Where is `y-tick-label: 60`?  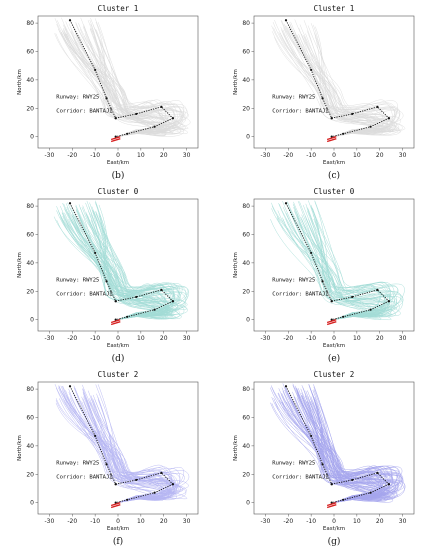
y-tick-label: 60 is located at coordinates (30, 417).